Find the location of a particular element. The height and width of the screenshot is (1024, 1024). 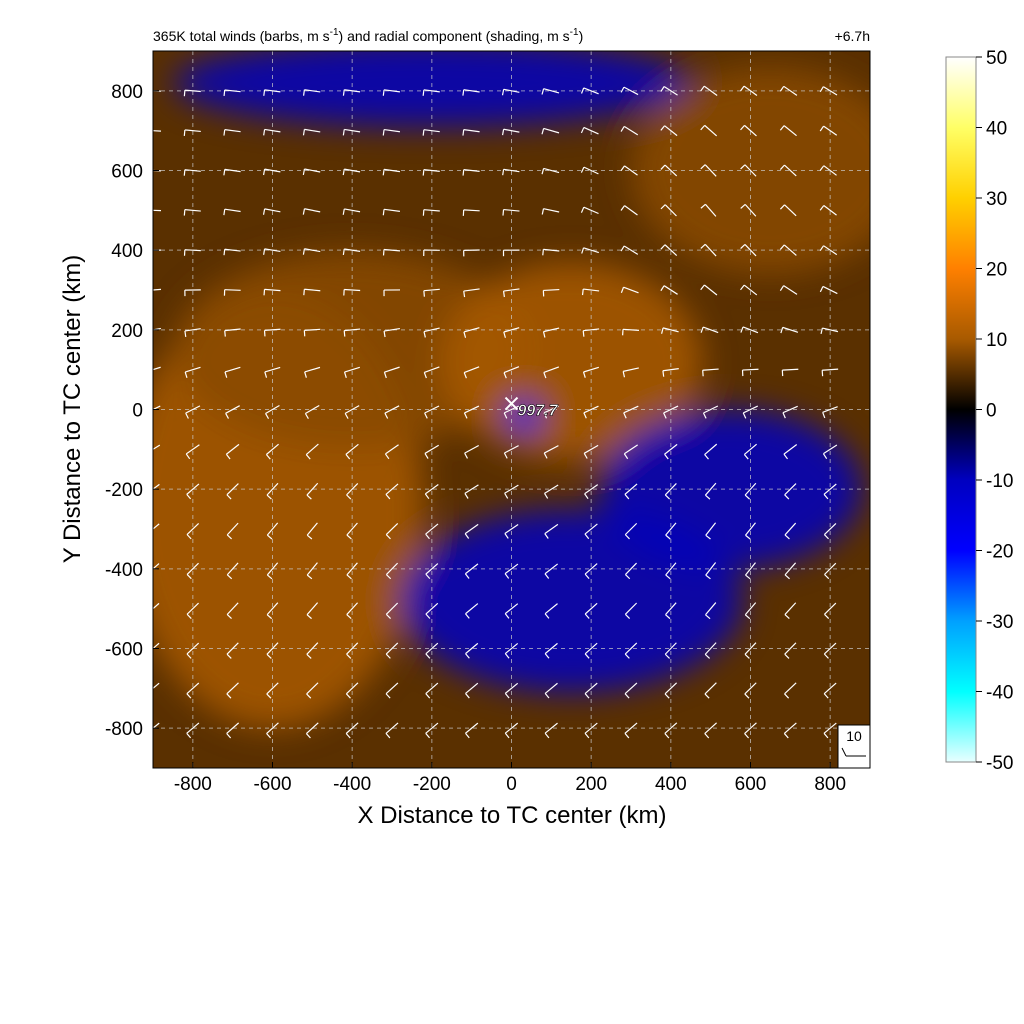

x-axis-label: X Distance to TC center (km) is located at coordinates (512, 815).